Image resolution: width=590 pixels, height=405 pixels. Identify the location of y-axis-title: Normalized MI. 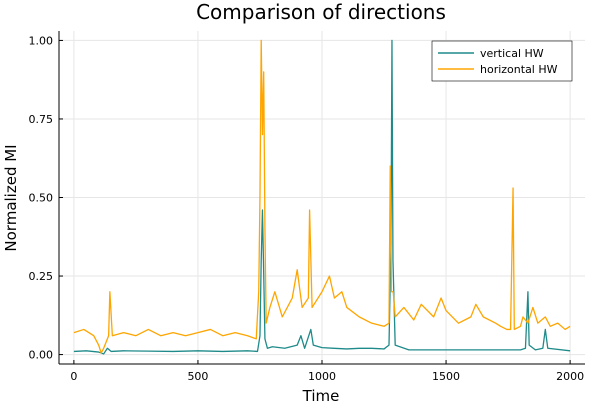
(11, 197).